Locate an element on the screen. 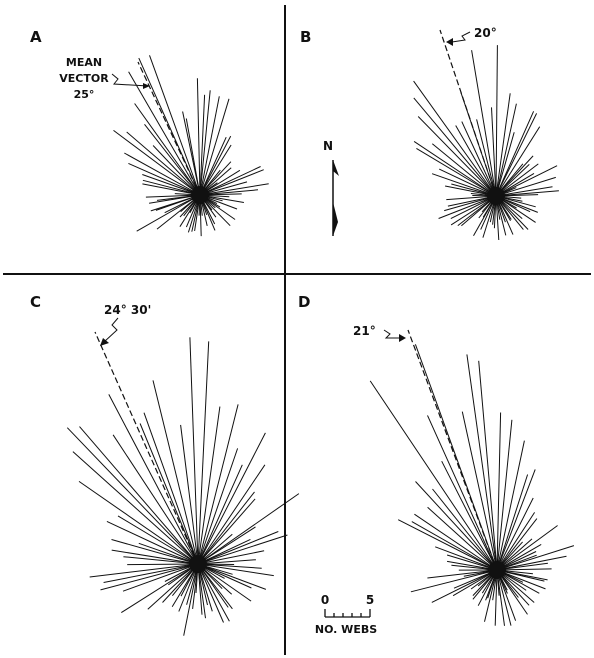 The image size is (594, 658). panel-a: A MEAN VECTOR 25° is located at coordinates (149, 132).